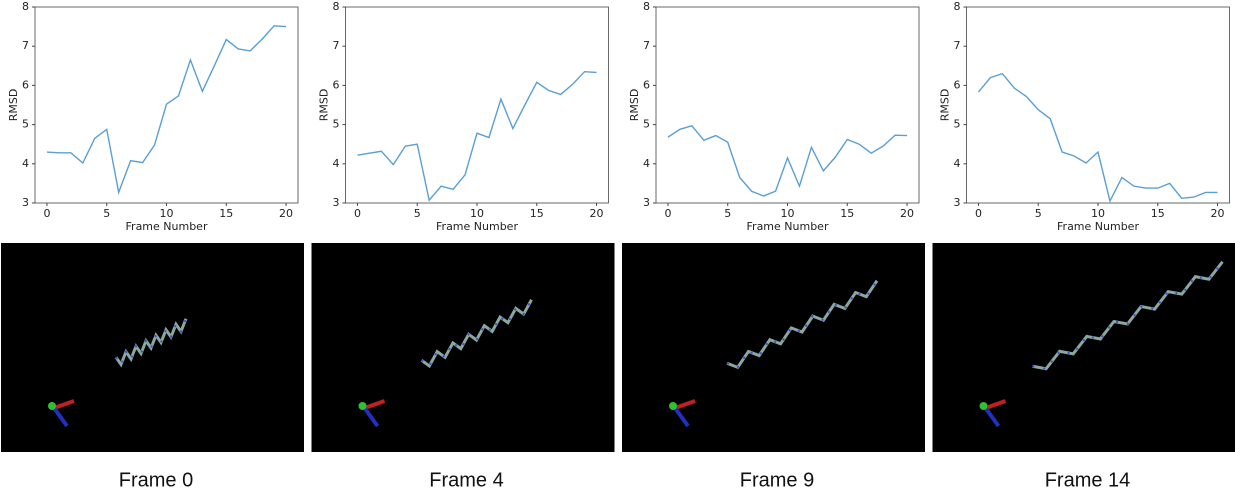 The width and height of the screenshot is (1235, 496). Describe the element at coordinates (777, 480) in the screenshot. I see `caption: Frame 9` at that location.